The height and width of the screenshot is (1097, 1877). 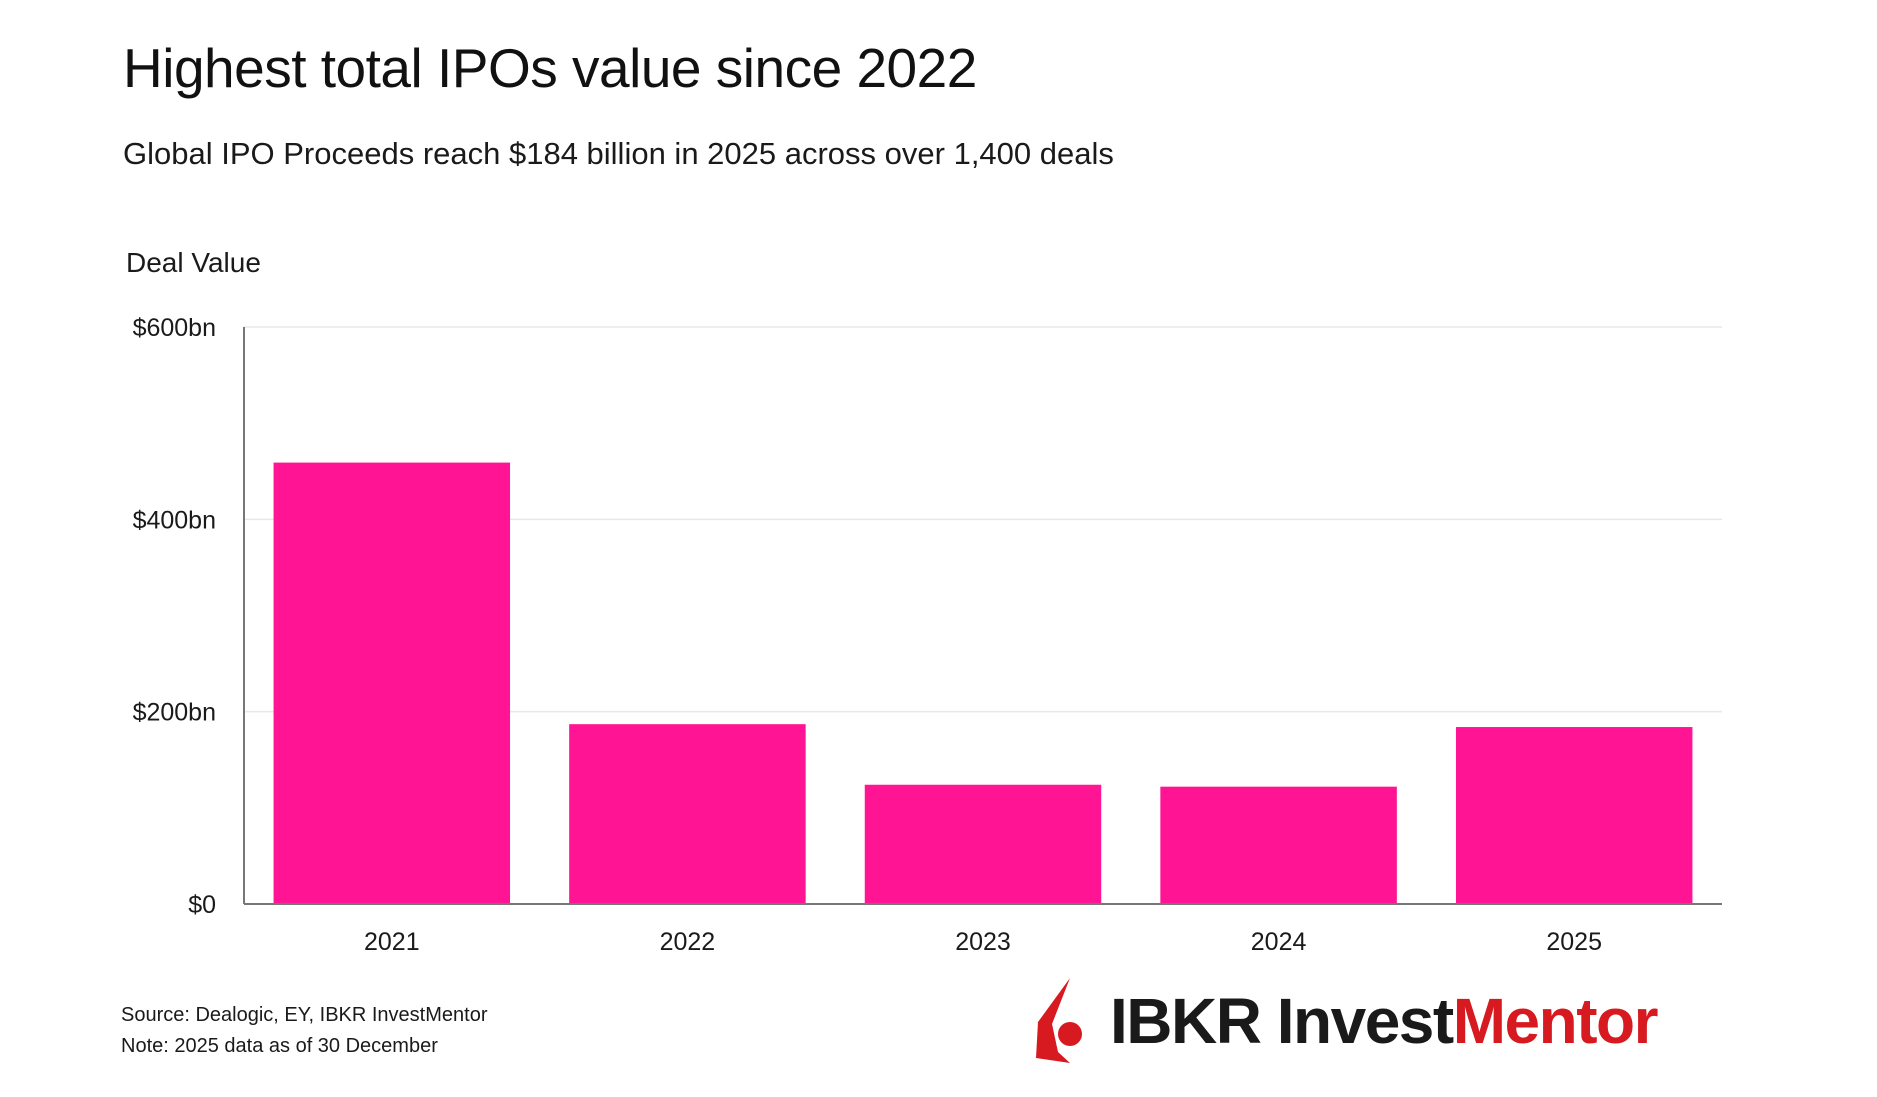 What do you see at coordinates (193, 262) in the screenshot?
I see `y-axis-title: Deal Value` at bounding box center [193, 262].